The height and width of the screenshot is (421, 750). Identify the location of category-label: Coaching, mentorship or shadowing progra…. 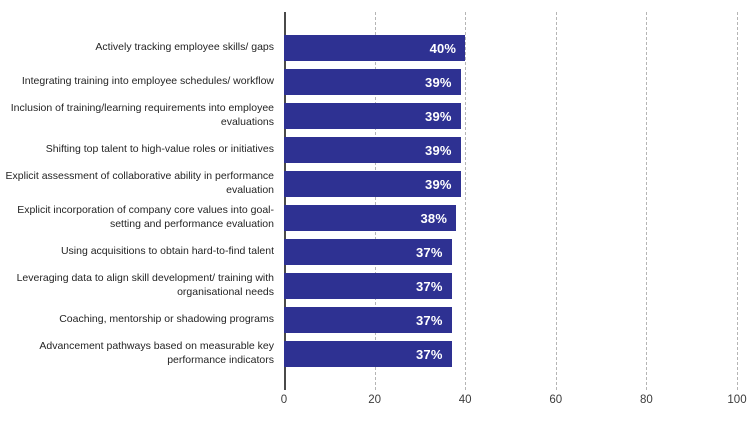
(166, 319).